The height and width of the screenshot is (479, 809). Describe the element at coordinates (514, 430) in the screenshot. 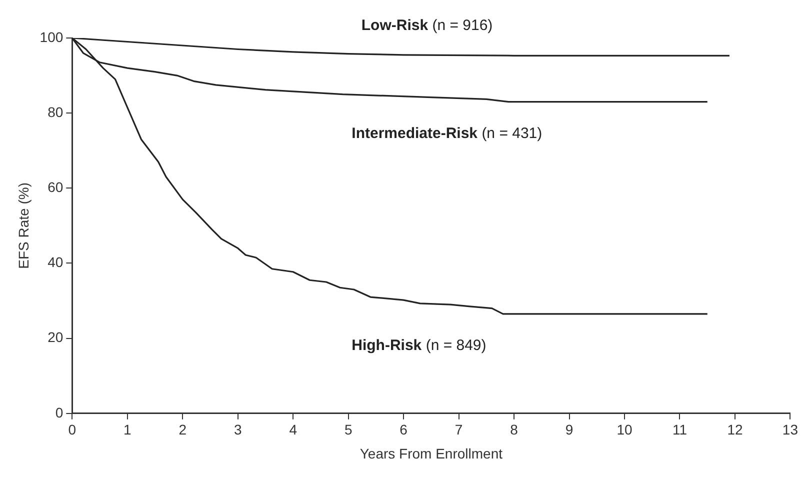

I see `x-tick-label: 8` at that location.